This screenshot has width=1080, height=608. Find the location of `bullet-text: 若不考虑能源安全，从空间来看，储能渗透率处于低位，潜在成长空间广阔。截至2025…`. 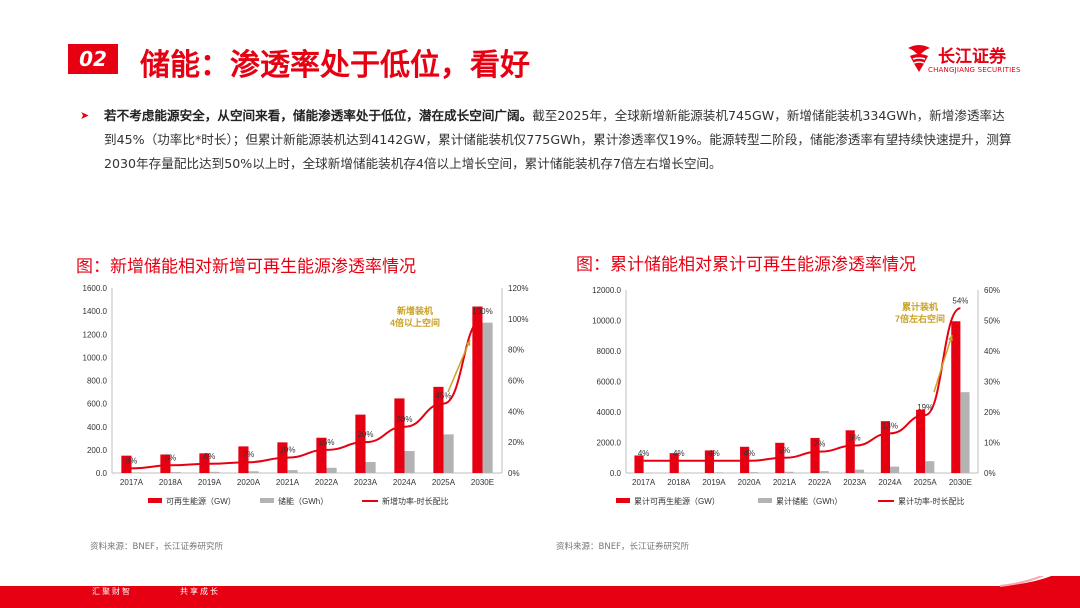

bullet-text: 若不考虑能源安全，从空间来看，储能渗透率处于低位，潜在成长空间广阔。截至2025… is located at coordinates (558, 140).